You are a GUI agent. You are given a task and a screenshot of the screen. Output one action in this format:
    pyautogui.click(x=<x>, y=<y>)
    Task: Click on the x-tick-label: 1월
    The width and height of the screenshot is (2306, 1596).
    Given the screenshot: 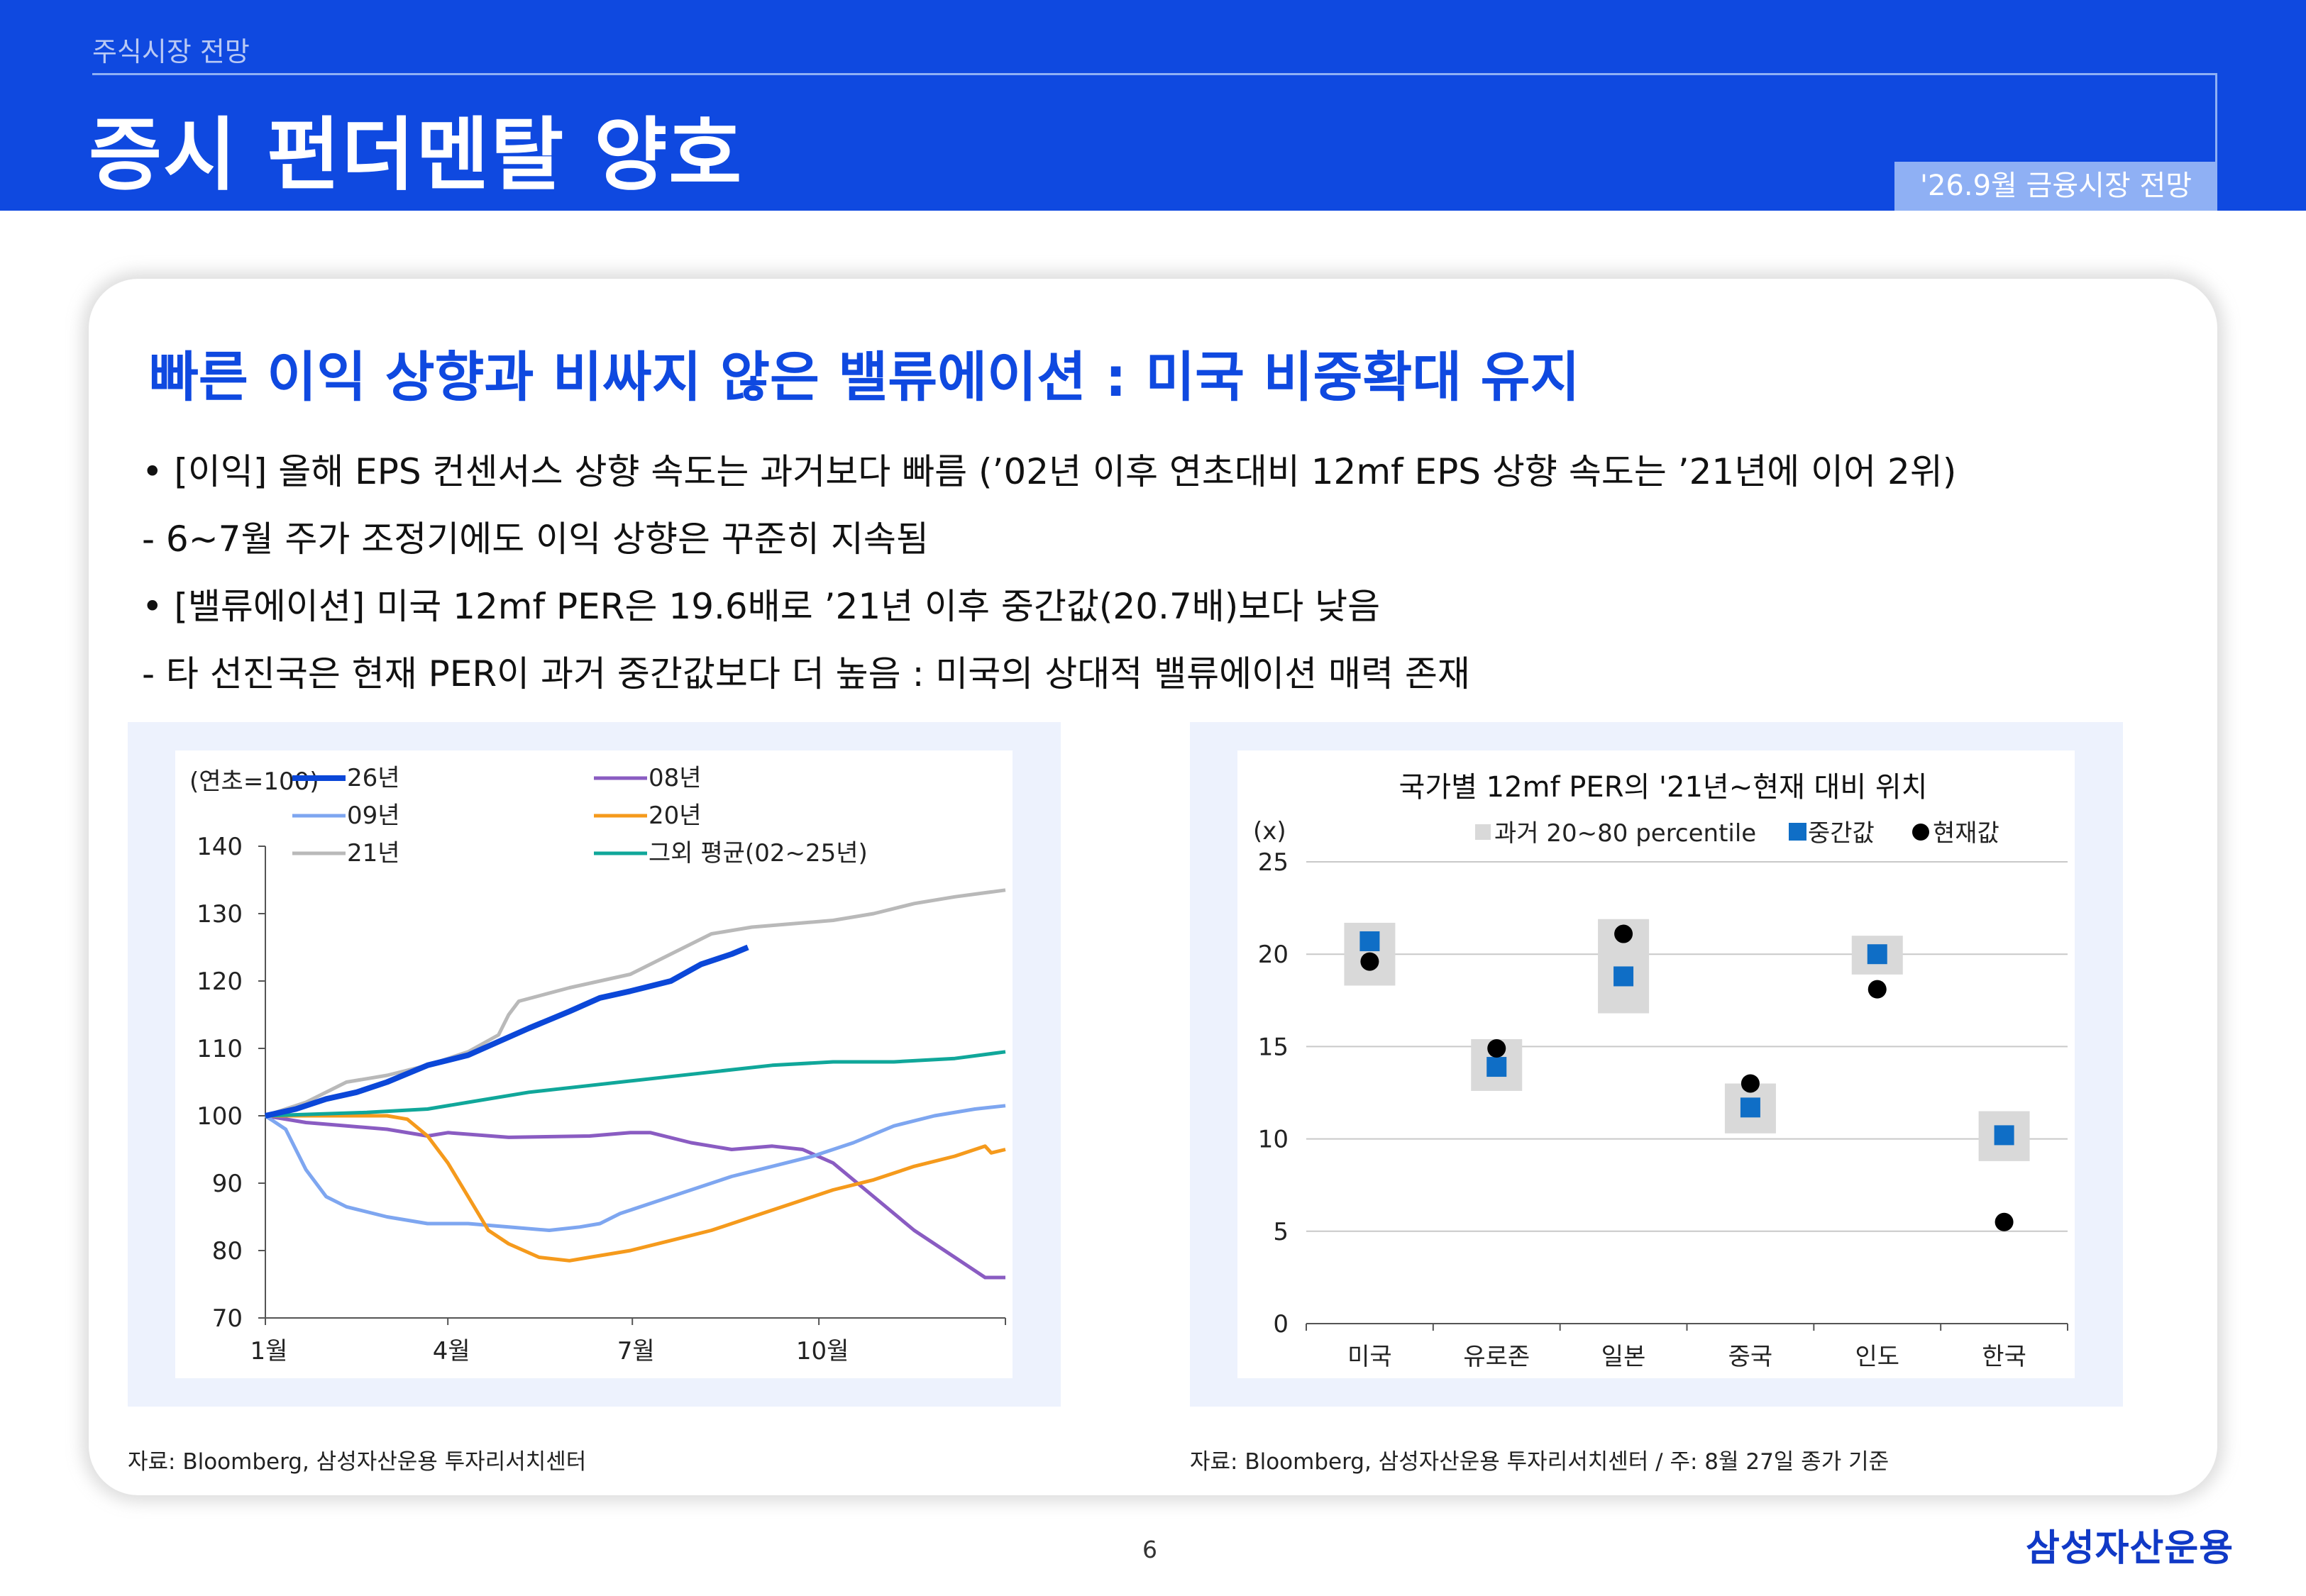 What is the action you would take?
    pyautogui.click(x=269, y=1351)
    